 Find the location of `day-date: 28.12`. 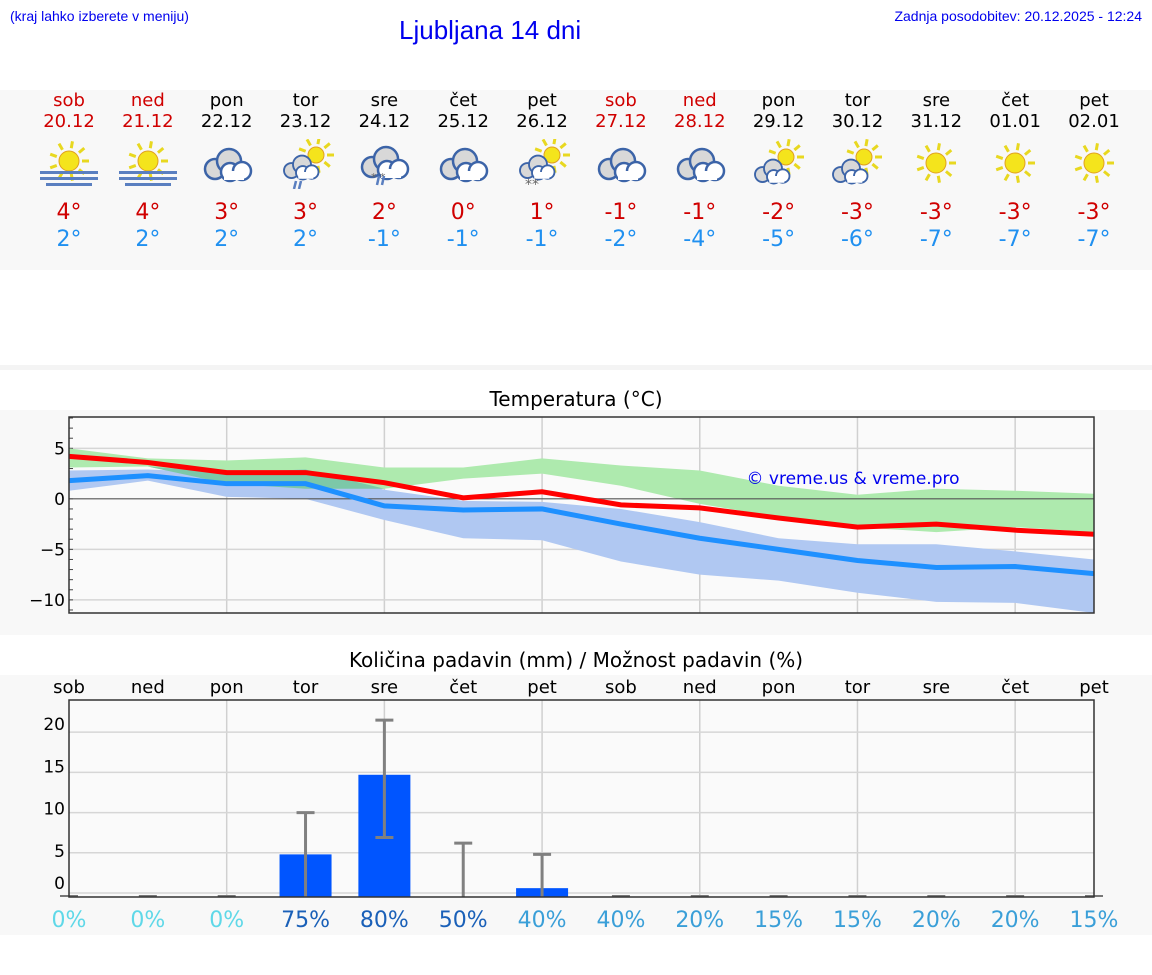

day-date: 28.12 is located at coordinates (700, 121).